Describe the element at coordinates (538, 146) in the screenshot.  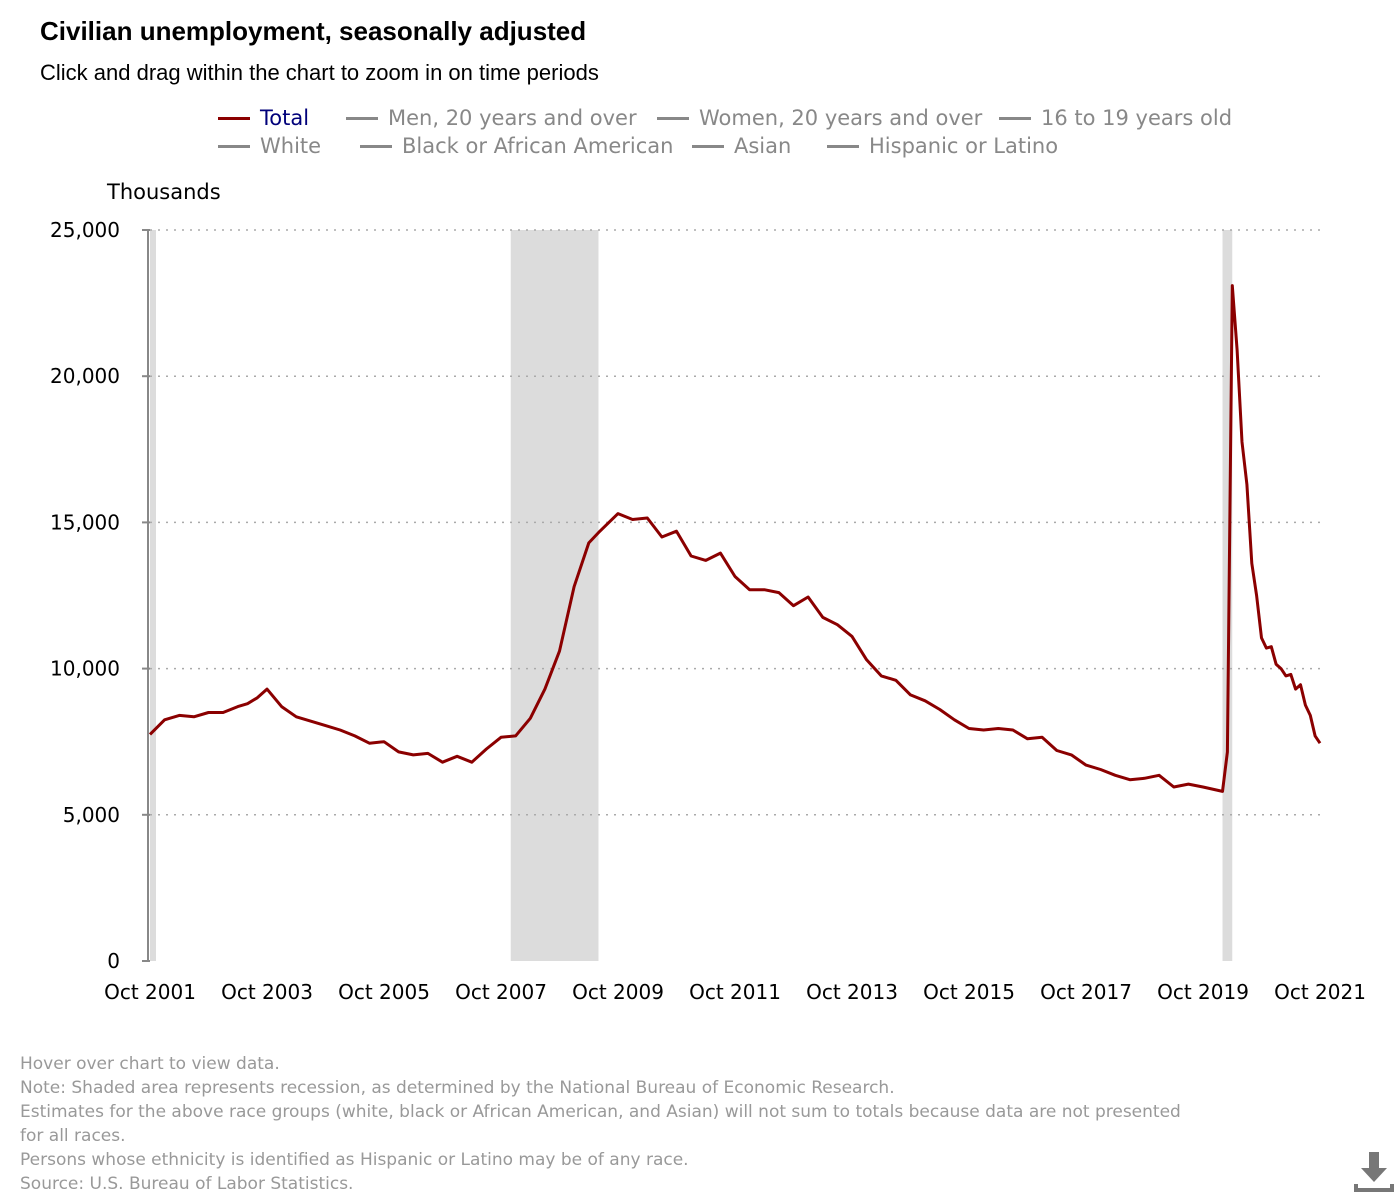
I see `legend-label-black: Black or African American` at that location.